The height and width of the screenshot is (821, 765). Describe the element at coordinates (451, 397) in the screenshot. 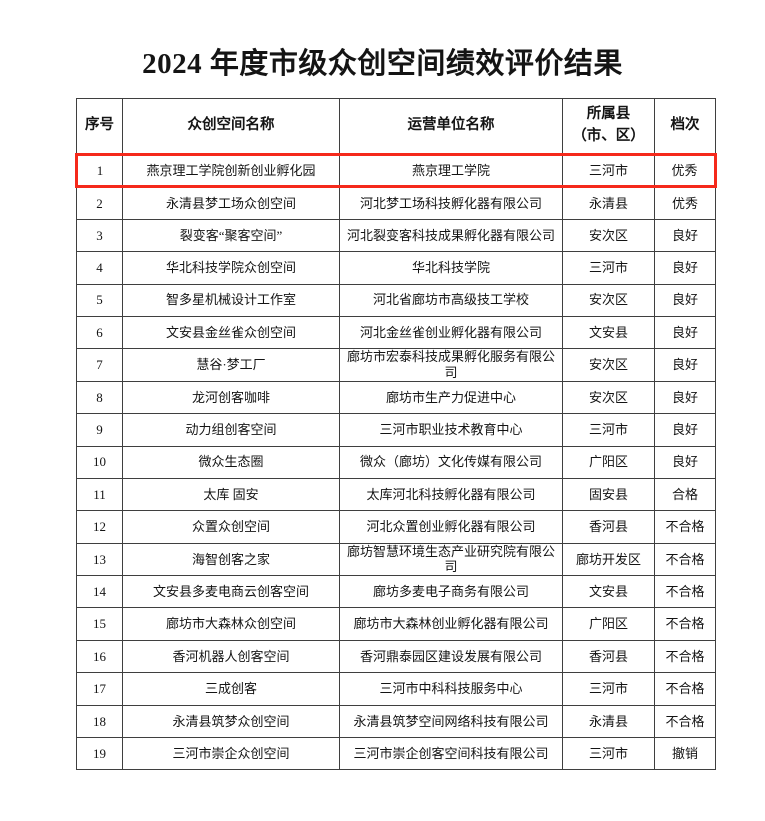

I see `cell-operator: 廊坊市生产力促进中心` at that location.